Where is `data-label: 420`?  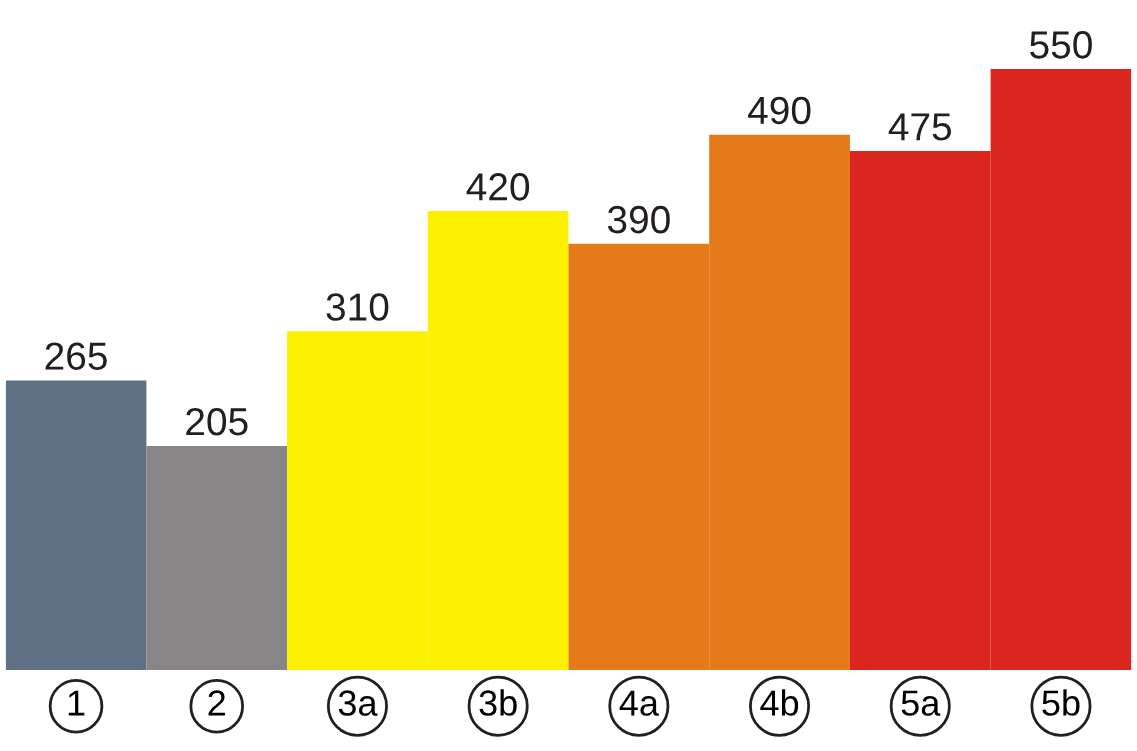
data-label: 420 is located at coordinates (498, 187).